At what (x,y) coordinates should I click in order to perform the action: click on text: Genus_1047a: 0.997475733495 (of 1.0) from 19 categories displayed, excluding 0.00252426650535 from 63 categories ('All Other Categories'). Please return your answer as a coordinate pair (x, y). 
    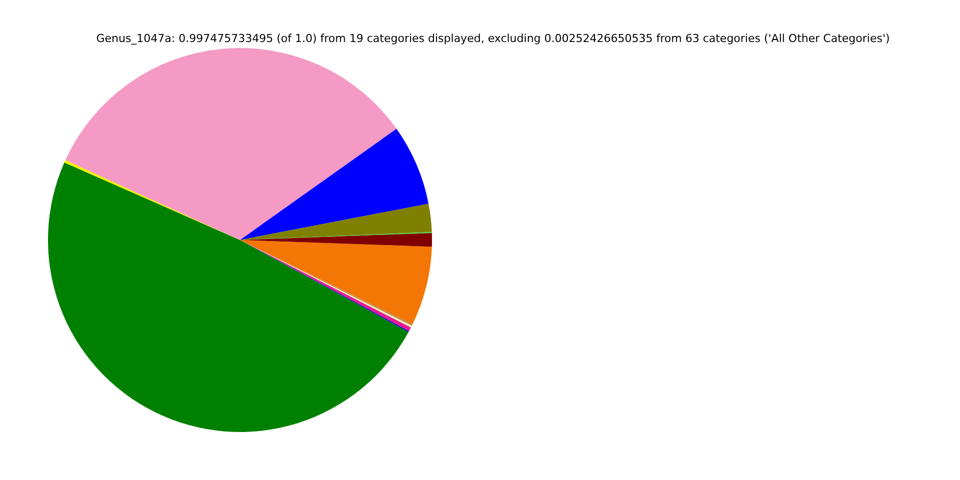
    Looking at the image, I should click on (493, 38).